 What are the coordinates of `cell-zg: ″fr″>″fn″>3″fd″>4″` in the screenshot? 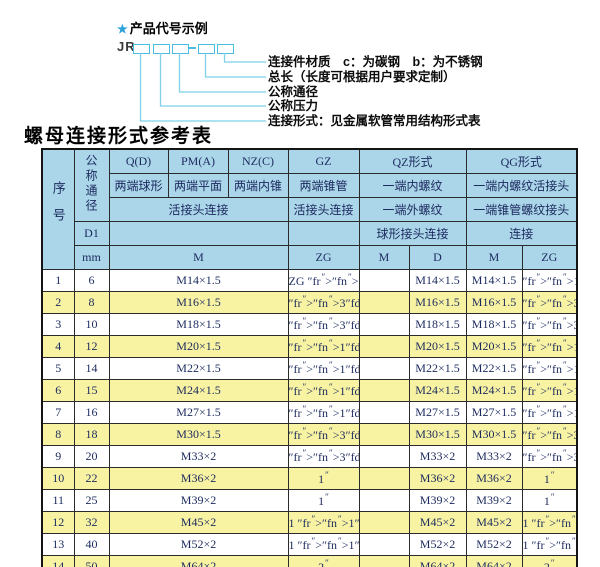 It's located at (323, 456).